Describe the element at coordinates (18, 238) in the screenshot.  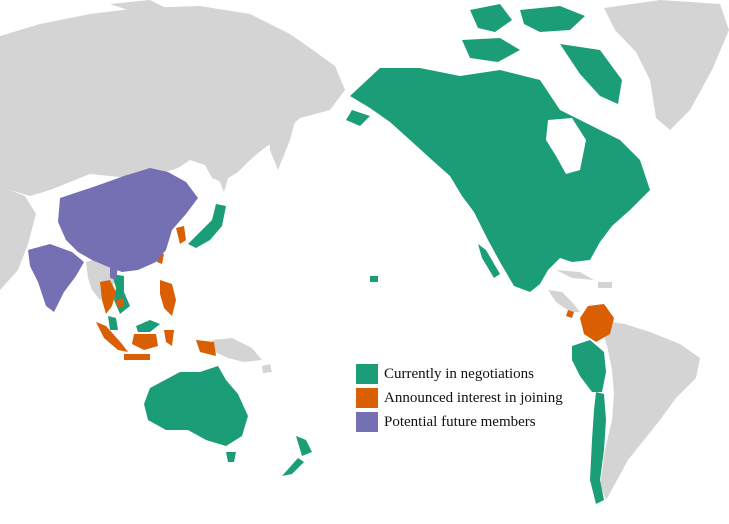
I see `southwest-asia-land` at that location.